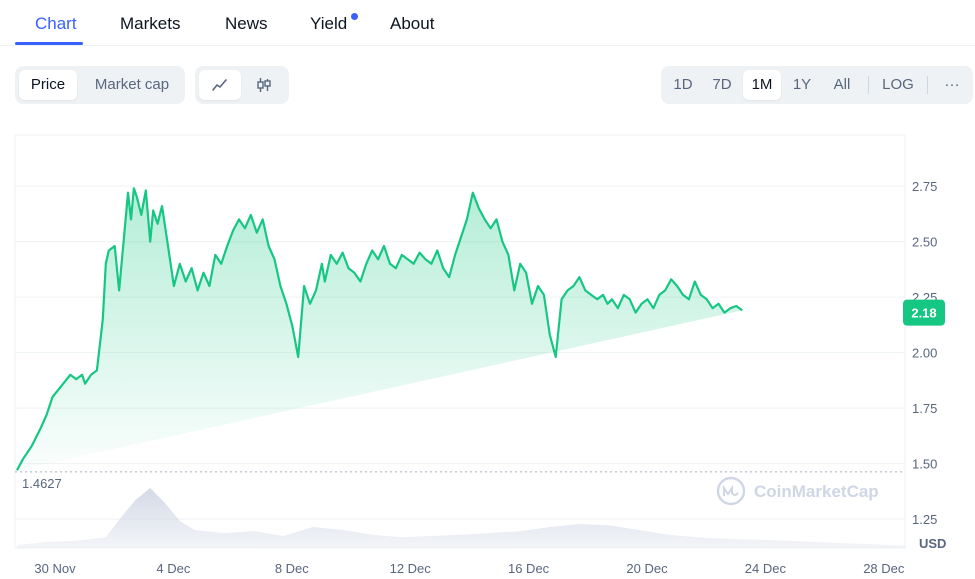 This screenshot has height=579, width=975. I want to click on log-scale-button: LOG, so click(898, 84).